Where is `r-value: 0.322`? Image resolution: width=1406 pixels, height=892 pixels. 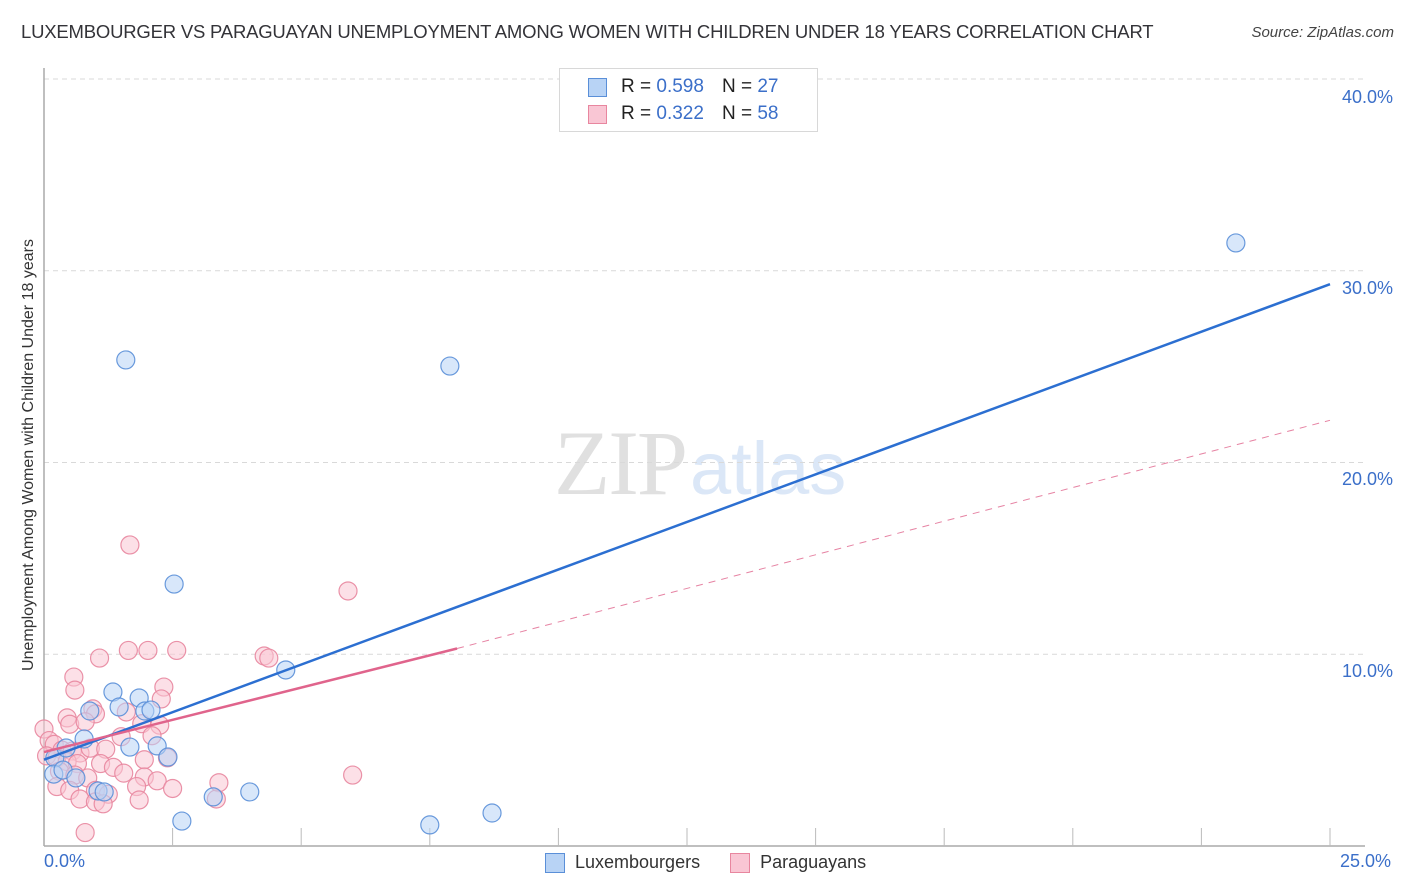
r-value: 0.322 is located at coordinates (680, 113).